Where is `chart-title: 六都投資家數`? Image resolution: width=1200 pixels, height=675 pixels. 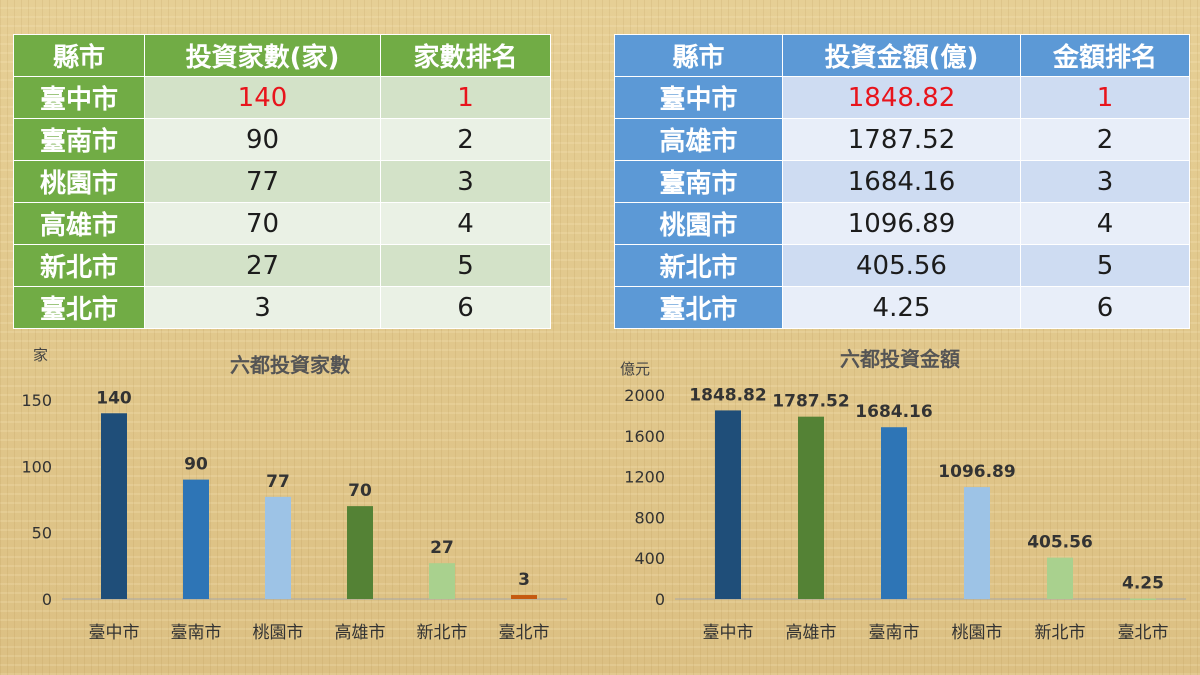 chart-title: 六都投資家數 is located at coordinates (290, 365).